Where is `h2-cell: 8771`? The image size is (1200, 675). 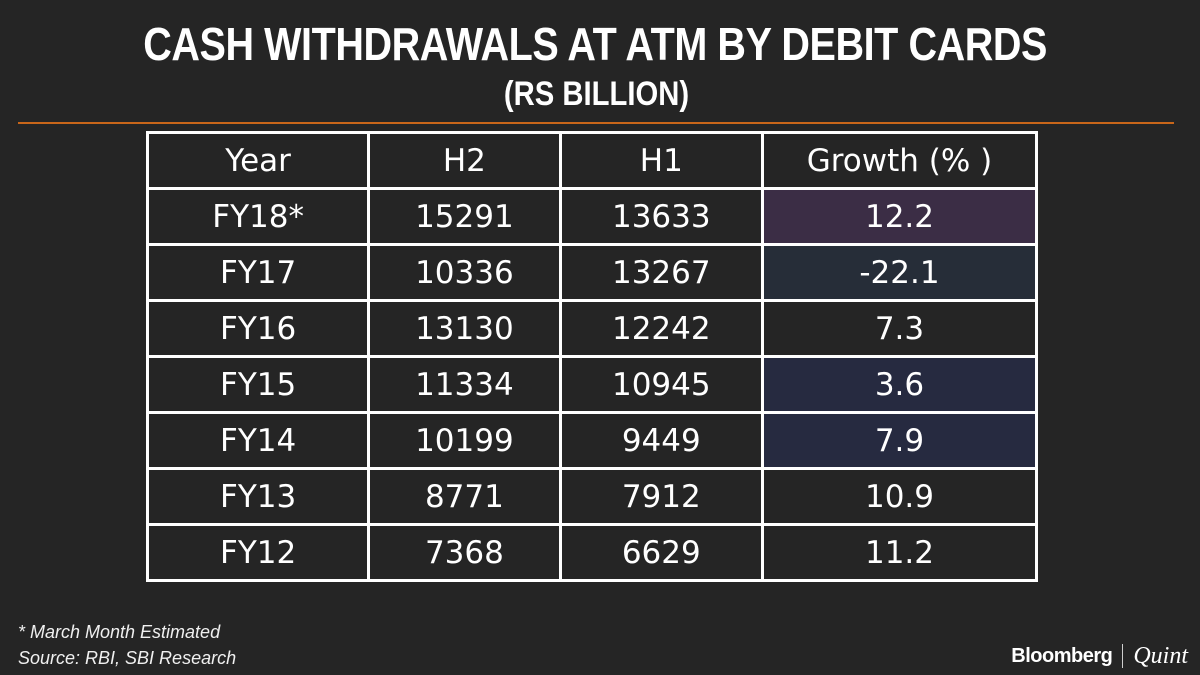 h2-cell: 8771 is located at coordinates (464, 496).